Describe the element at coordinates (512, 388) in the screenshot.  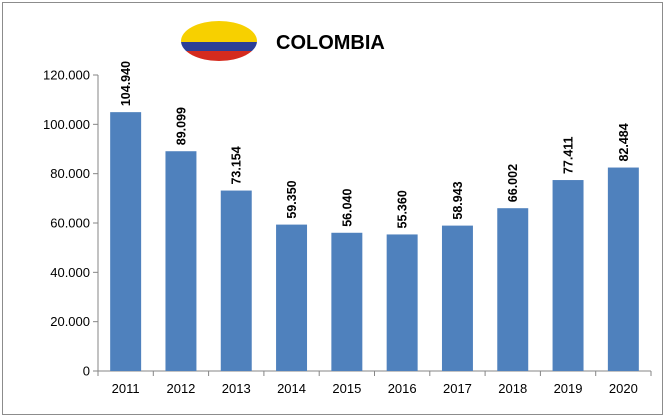
I see `x-tick-label: 2018` at that location.